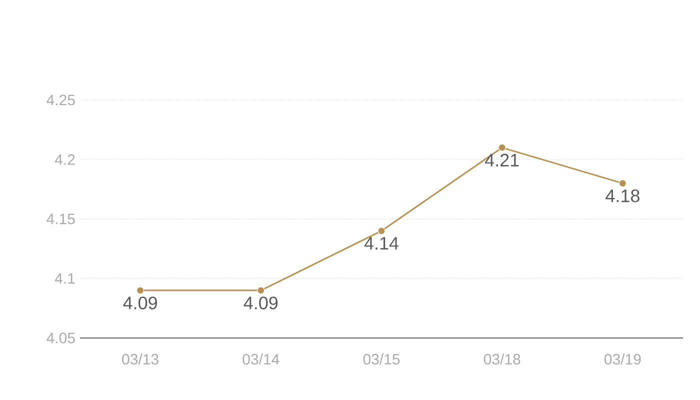 This screenshot has height=400, width=700. I want to click on data-label: 4.21, so click(501, 160).